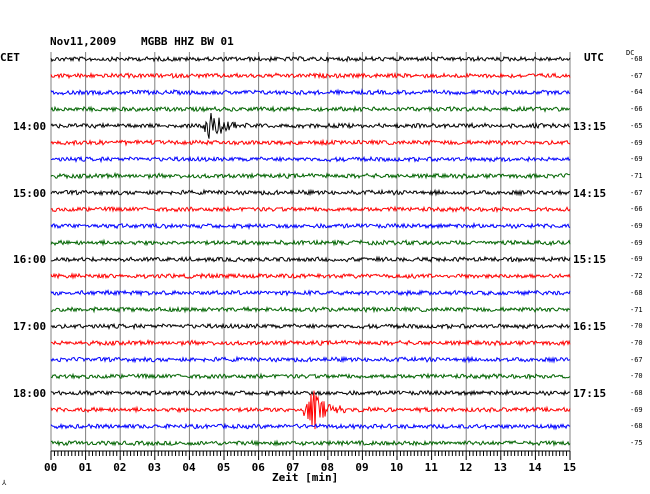 This screenshot has width=650, height=494. I want to click on dc-value: -72, so click(636, 276).